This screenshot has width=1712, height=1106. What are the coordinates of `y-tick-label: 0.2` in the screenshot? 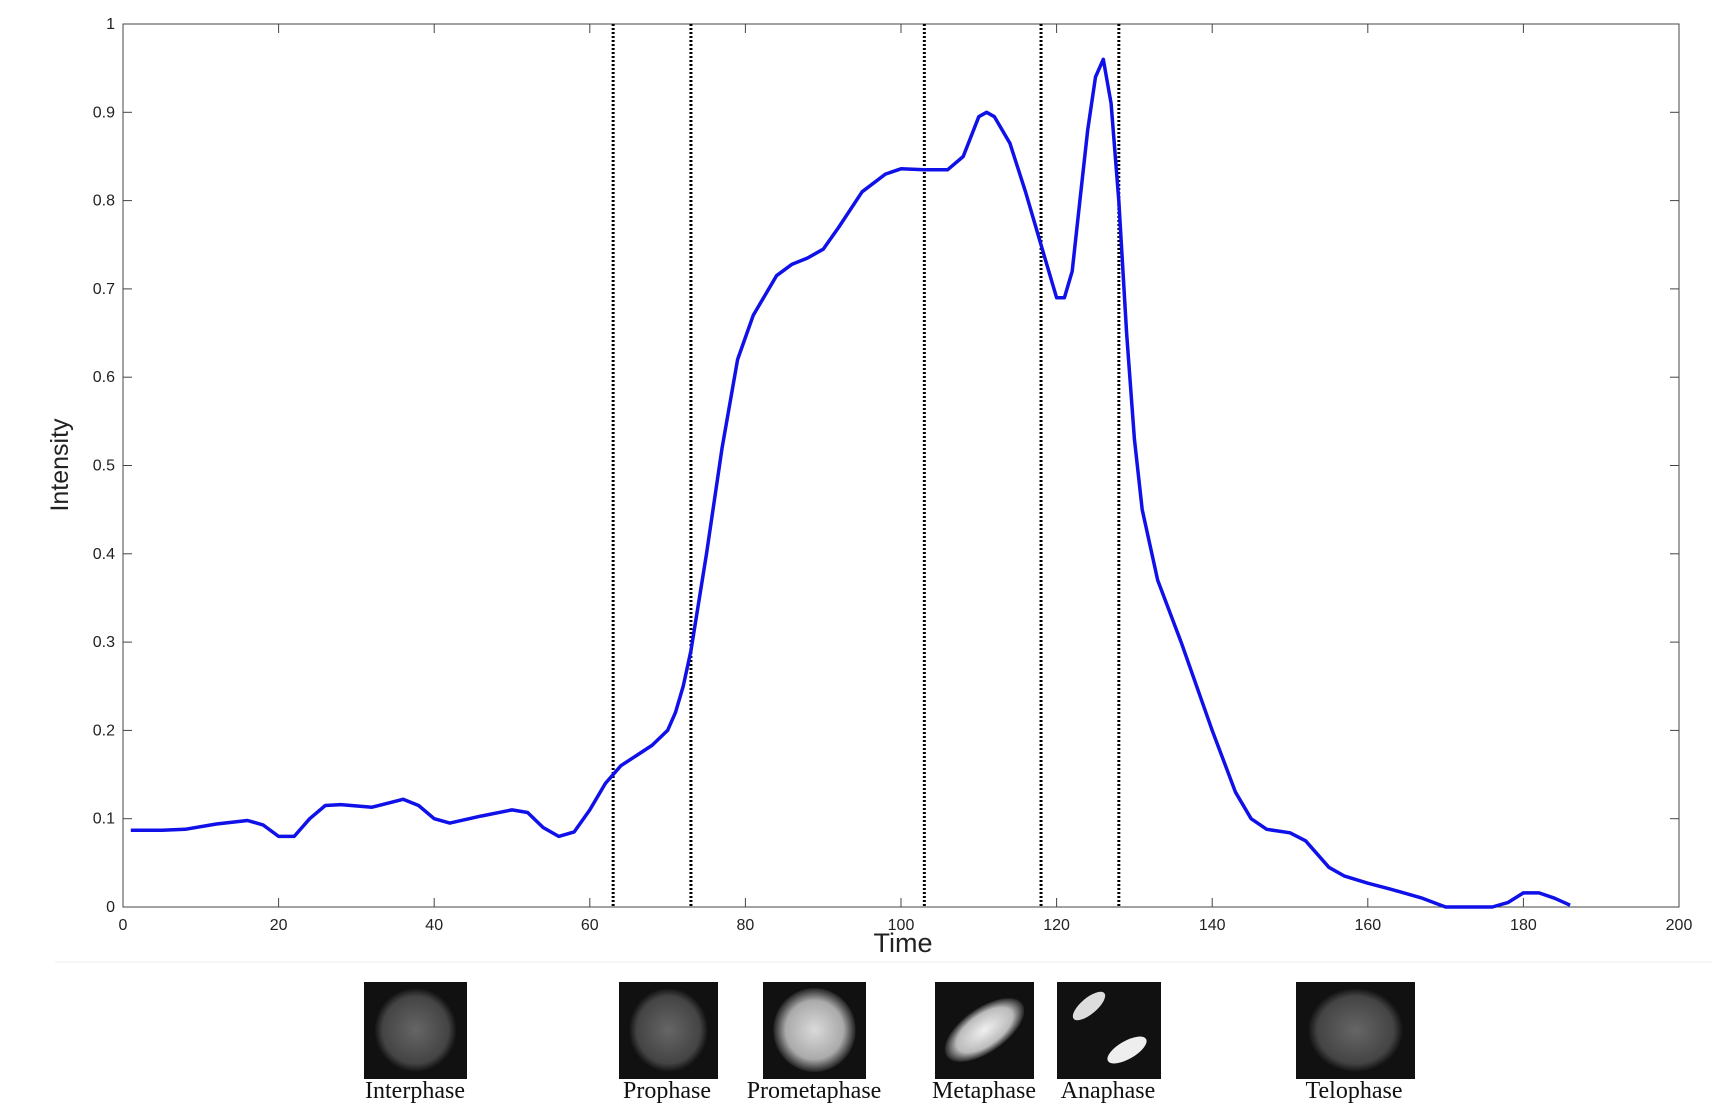 It's located at (104, 730).